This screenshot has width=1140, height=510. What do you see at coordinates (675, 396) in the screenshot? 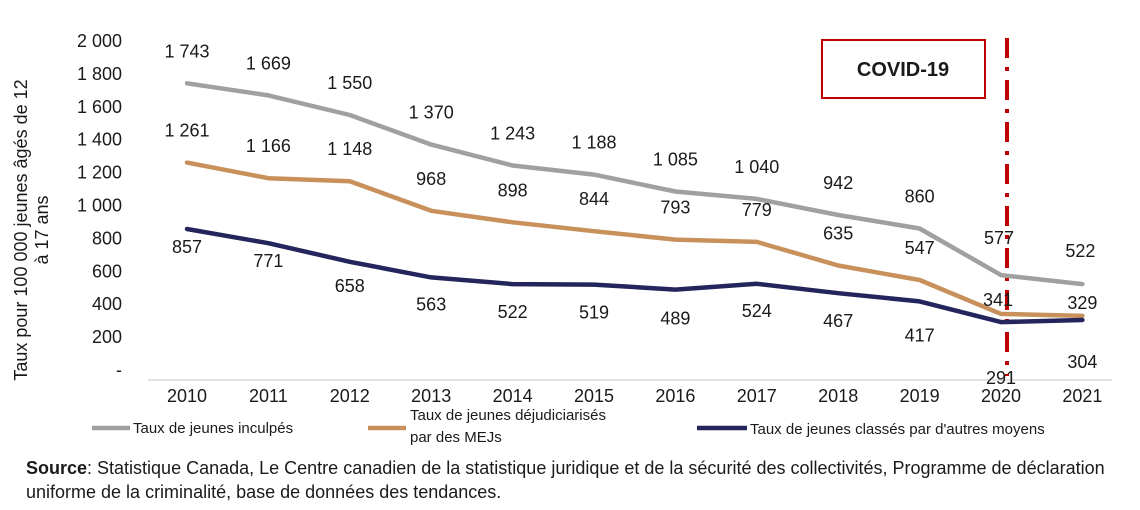
I see `x-tick-label: 2016` at bounding box center [675, 396].